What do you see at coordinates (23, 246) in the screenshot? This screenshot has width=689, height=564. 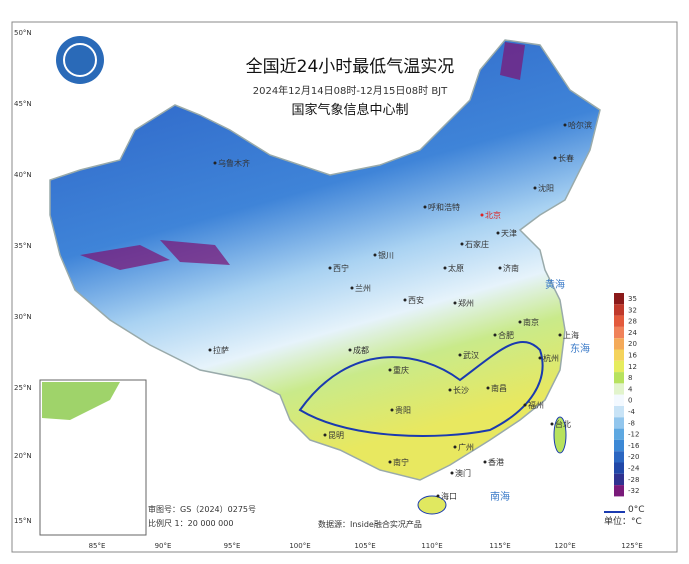 I see `lat-label: 35°N` at bounding box center [23, 246].